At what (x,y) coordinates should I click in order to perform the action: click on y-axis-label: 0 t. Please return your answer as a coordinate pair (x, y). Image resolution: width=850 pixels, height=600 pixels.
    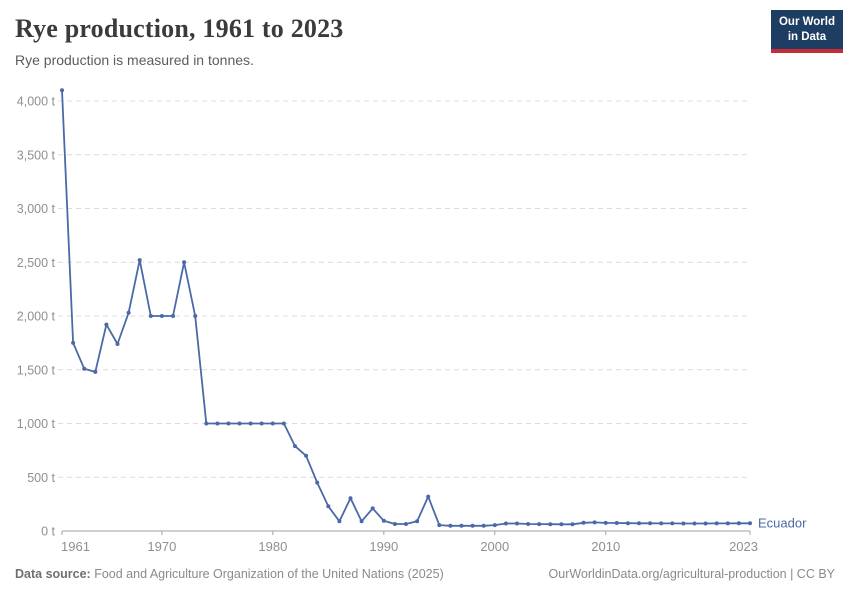
    Looking at the image, I should click on (48, 532).